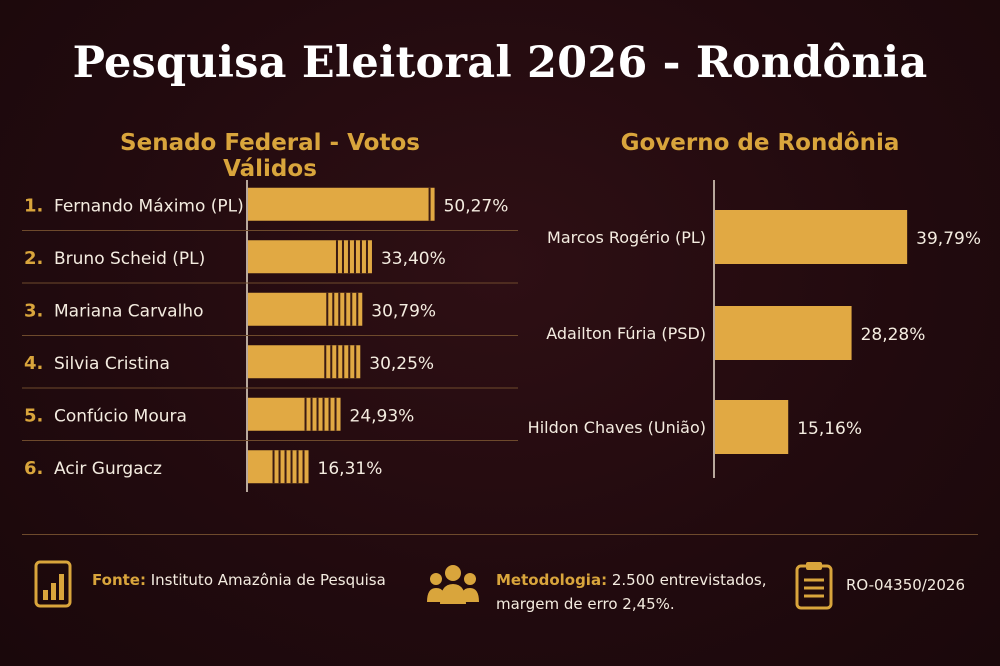 The width and height of the screenshot is (1000, 666). I want to click on senado-category-label: Confúcio Moura, so click(120, 416).